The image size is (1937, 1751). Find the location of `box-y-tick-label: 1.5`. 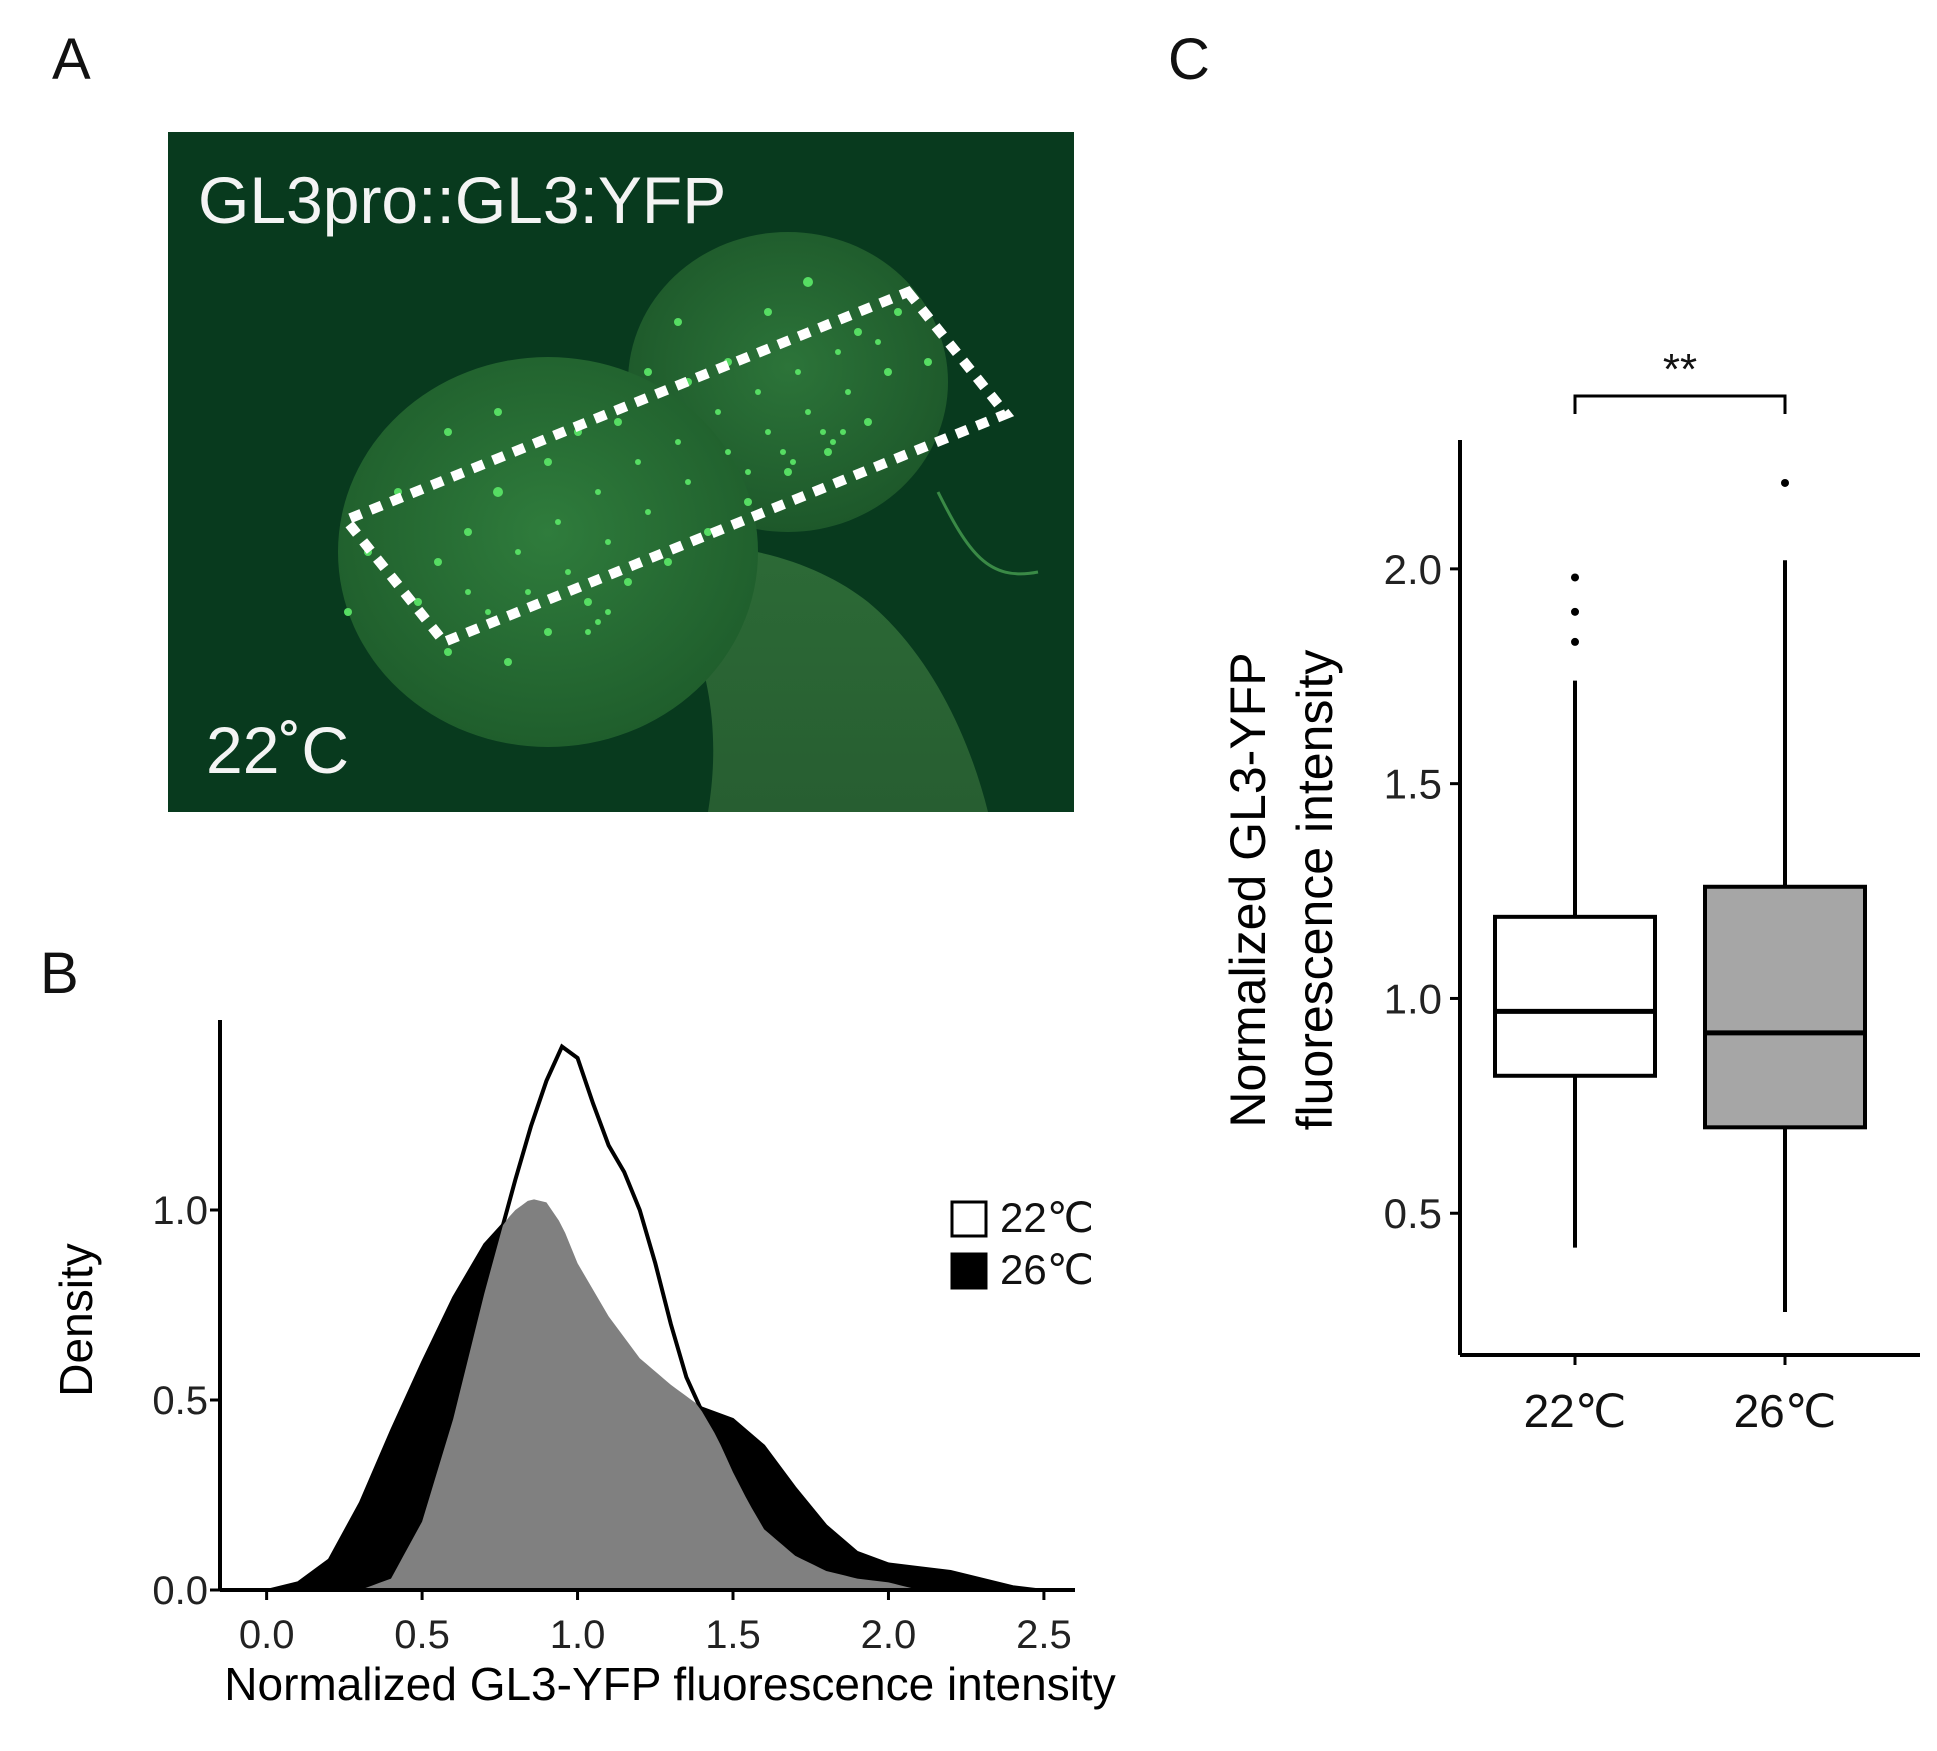

box-y-tick-label: 1.5 is located at coordinates (1413, 784).